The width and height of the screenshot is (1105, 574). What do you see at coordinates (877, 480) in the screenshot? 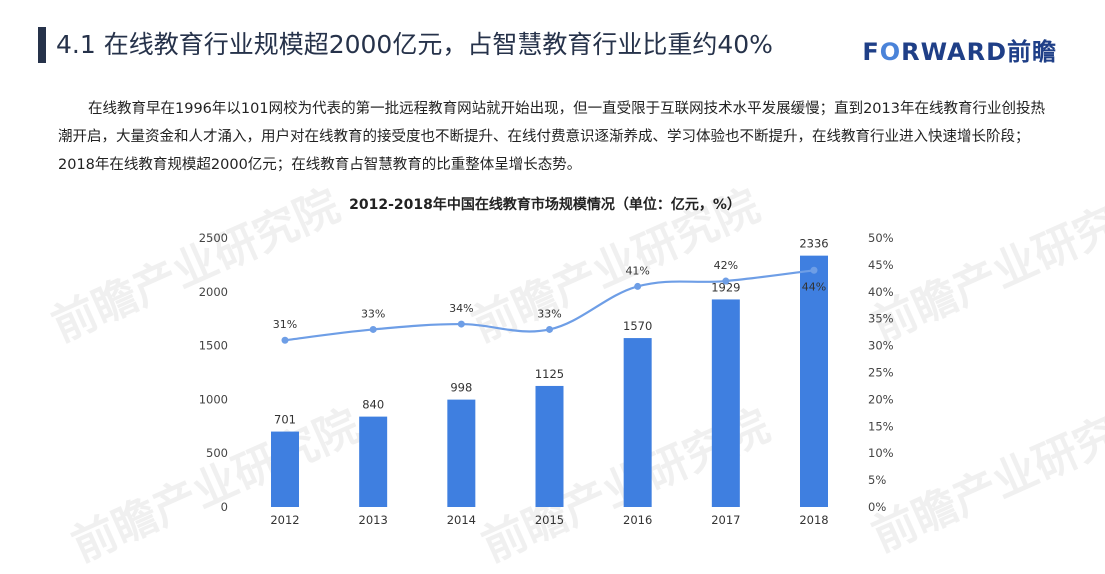
I see `y-right-tick-label: 5%` at bounding box center [877, 480].